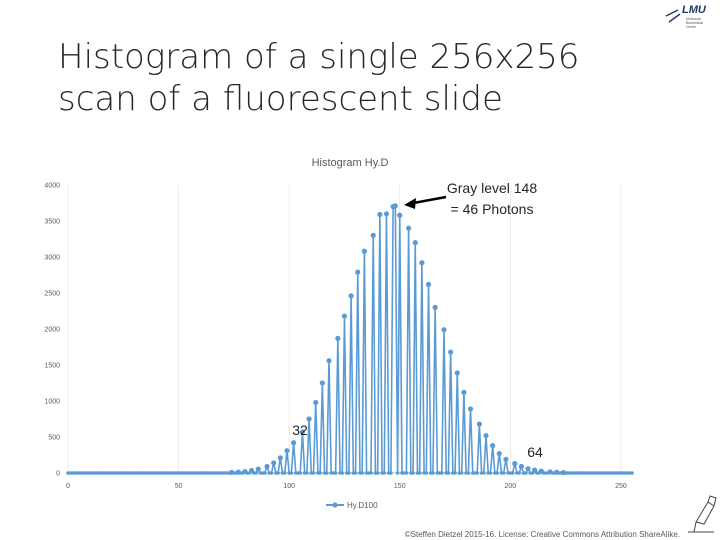 This screenshot has width=720, height=540. What do you see at coordinates (52, 258) in the screenshot?
I see `y-tick-label: 3000` at bounding box center [52, 258].